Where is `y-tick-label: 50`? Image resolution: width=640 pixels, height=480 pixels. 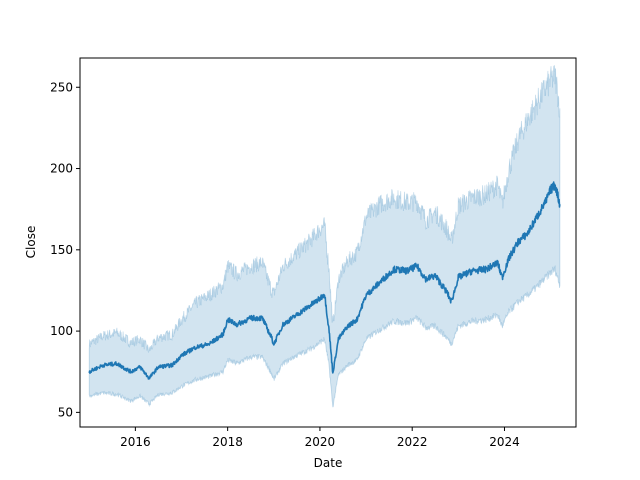
y-tick-label: 50 is located at coordinates (65, 412).